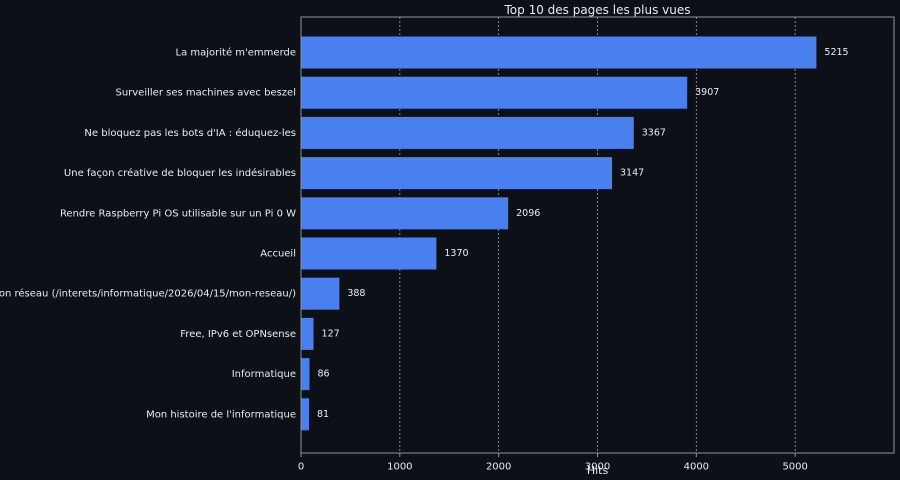  What do you see at coordinates (278, 254) in the screenshot?
I see `category-label: Accueil` at bounding box center [278, 254].